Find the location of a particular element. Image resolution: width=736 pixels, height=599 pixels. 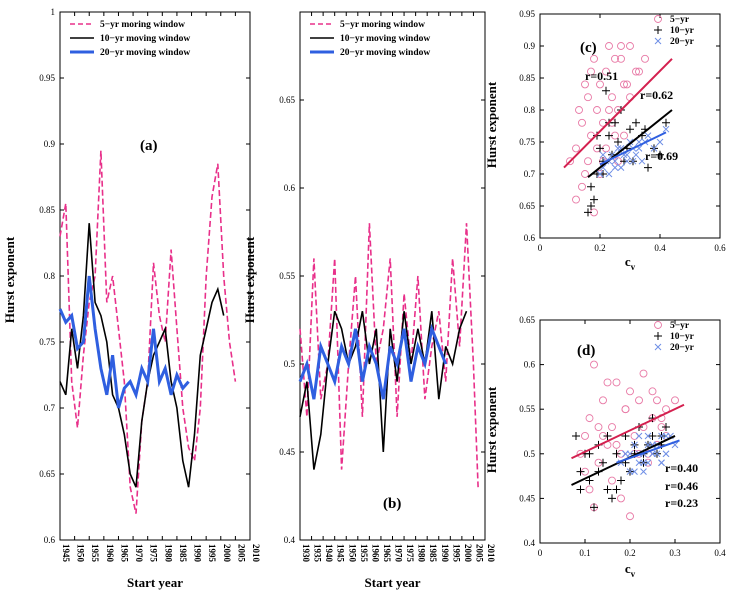

r-annotation: r=0.40 is located at coordinates (681, 468).